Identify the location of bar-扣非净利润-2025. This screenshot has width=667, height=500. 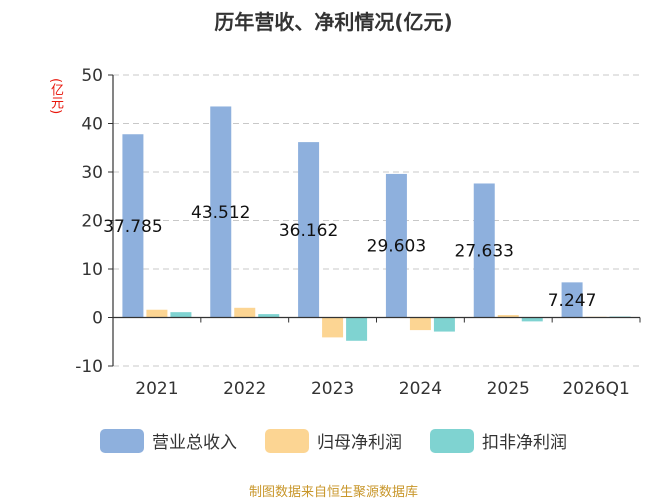
(532, 319).